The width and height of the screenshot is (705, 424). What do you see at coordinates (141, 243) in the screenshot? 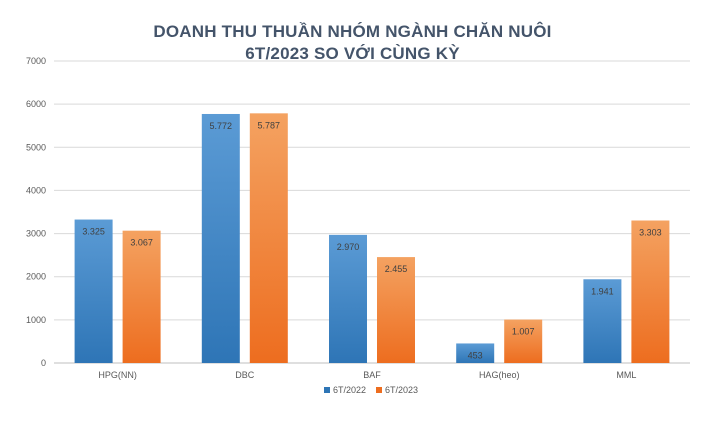
I see `data-label: 3.067` at bounding box center [141, 243].